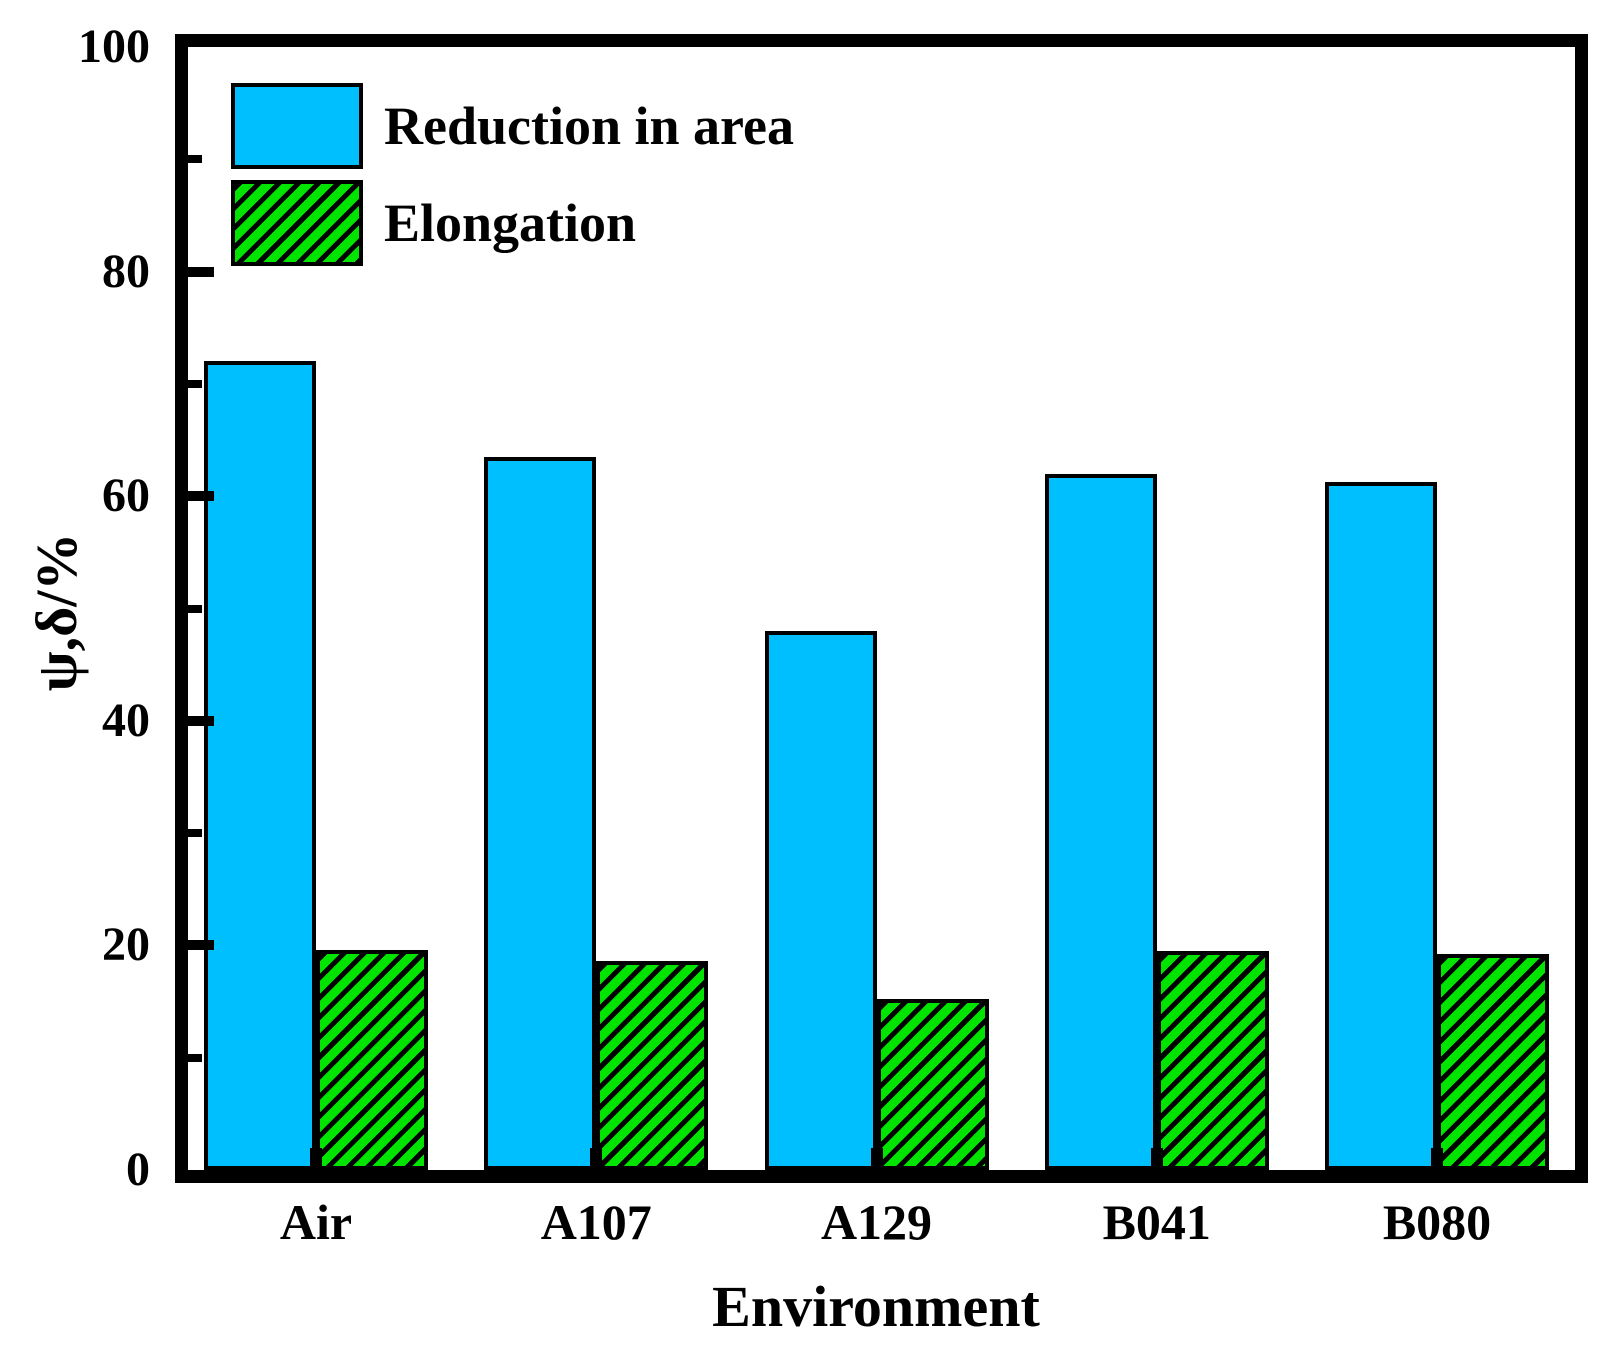 The width and height of the screenshot is (1598, 1353). I want to click on y-tick-label-60: 60, so click(126, 496).